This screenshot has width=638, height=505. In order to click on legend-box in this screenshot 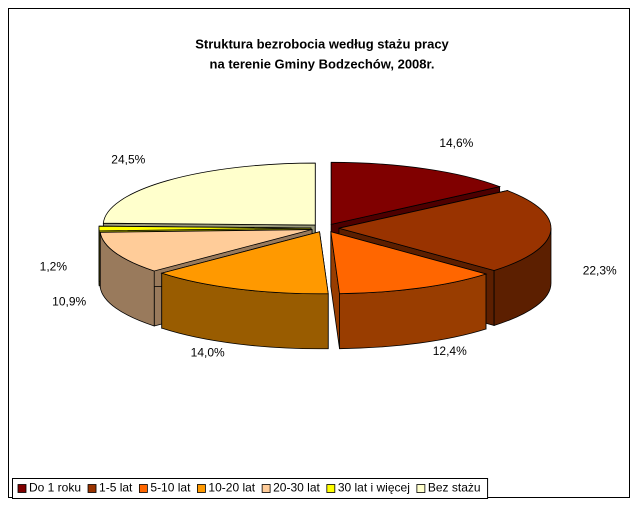, I will do `click(250, 488)`.